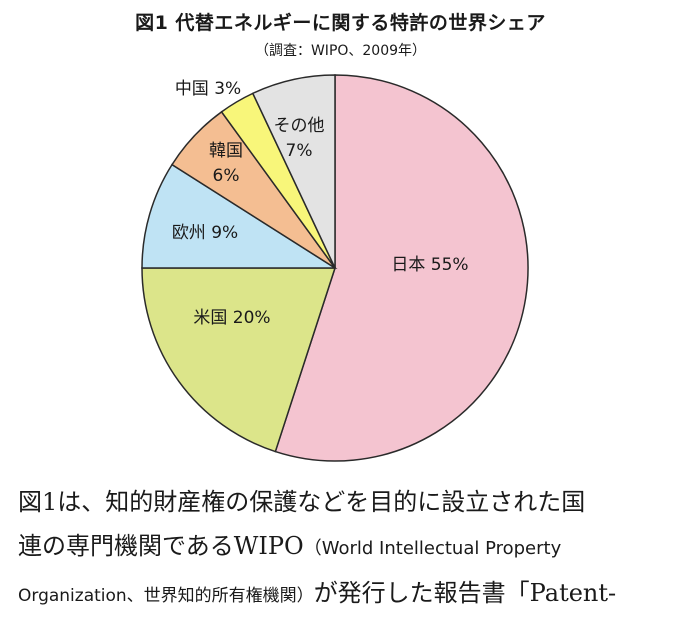  Describe the element at coordinates (299, 138) in the screenshot. I see `slice-label: その他 7%` at that location.